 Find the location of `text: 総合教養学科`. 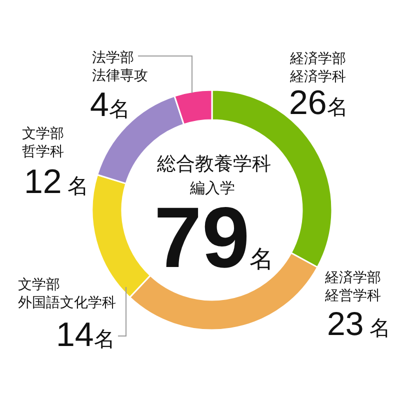

text: 総合教養学科 is located at coordinates (213, 164).